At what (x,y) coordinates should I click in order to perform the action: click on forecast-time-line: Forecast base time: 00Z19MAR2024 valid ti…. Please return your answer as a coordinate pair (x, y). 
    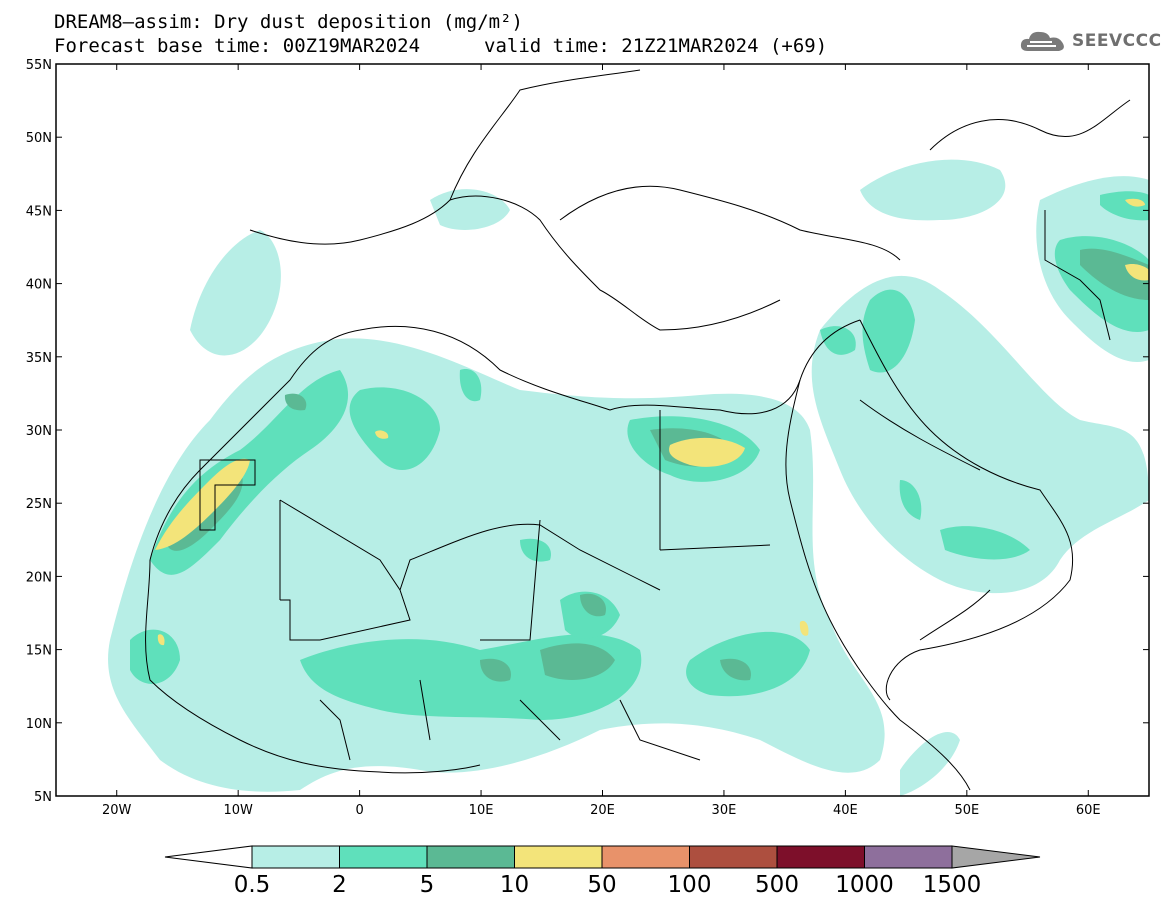
    Looking at the image, I should click on (440, 46).